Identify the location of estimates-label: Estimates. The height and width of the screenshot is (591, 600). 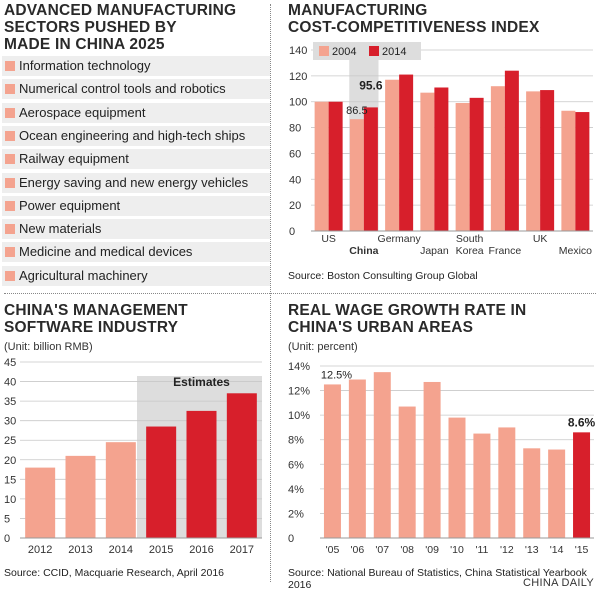
(201, 382).